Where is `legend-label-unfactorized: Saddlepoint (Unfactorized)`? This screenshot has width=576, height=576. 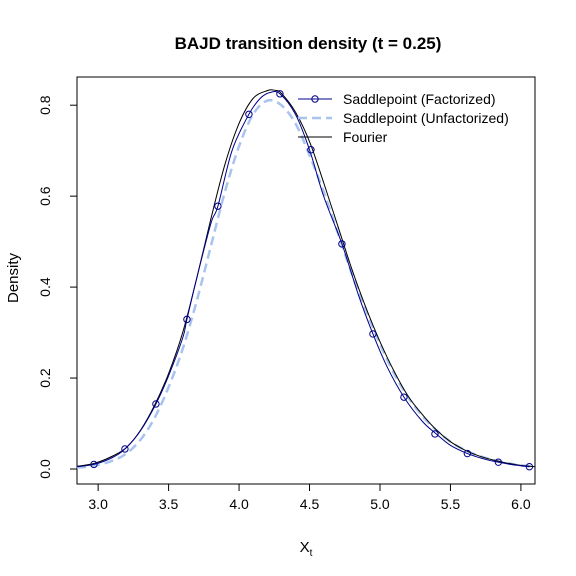 legend-label-unfactorized: Saddlepoint (Unfactorized) is located at coordinates (426, 118).